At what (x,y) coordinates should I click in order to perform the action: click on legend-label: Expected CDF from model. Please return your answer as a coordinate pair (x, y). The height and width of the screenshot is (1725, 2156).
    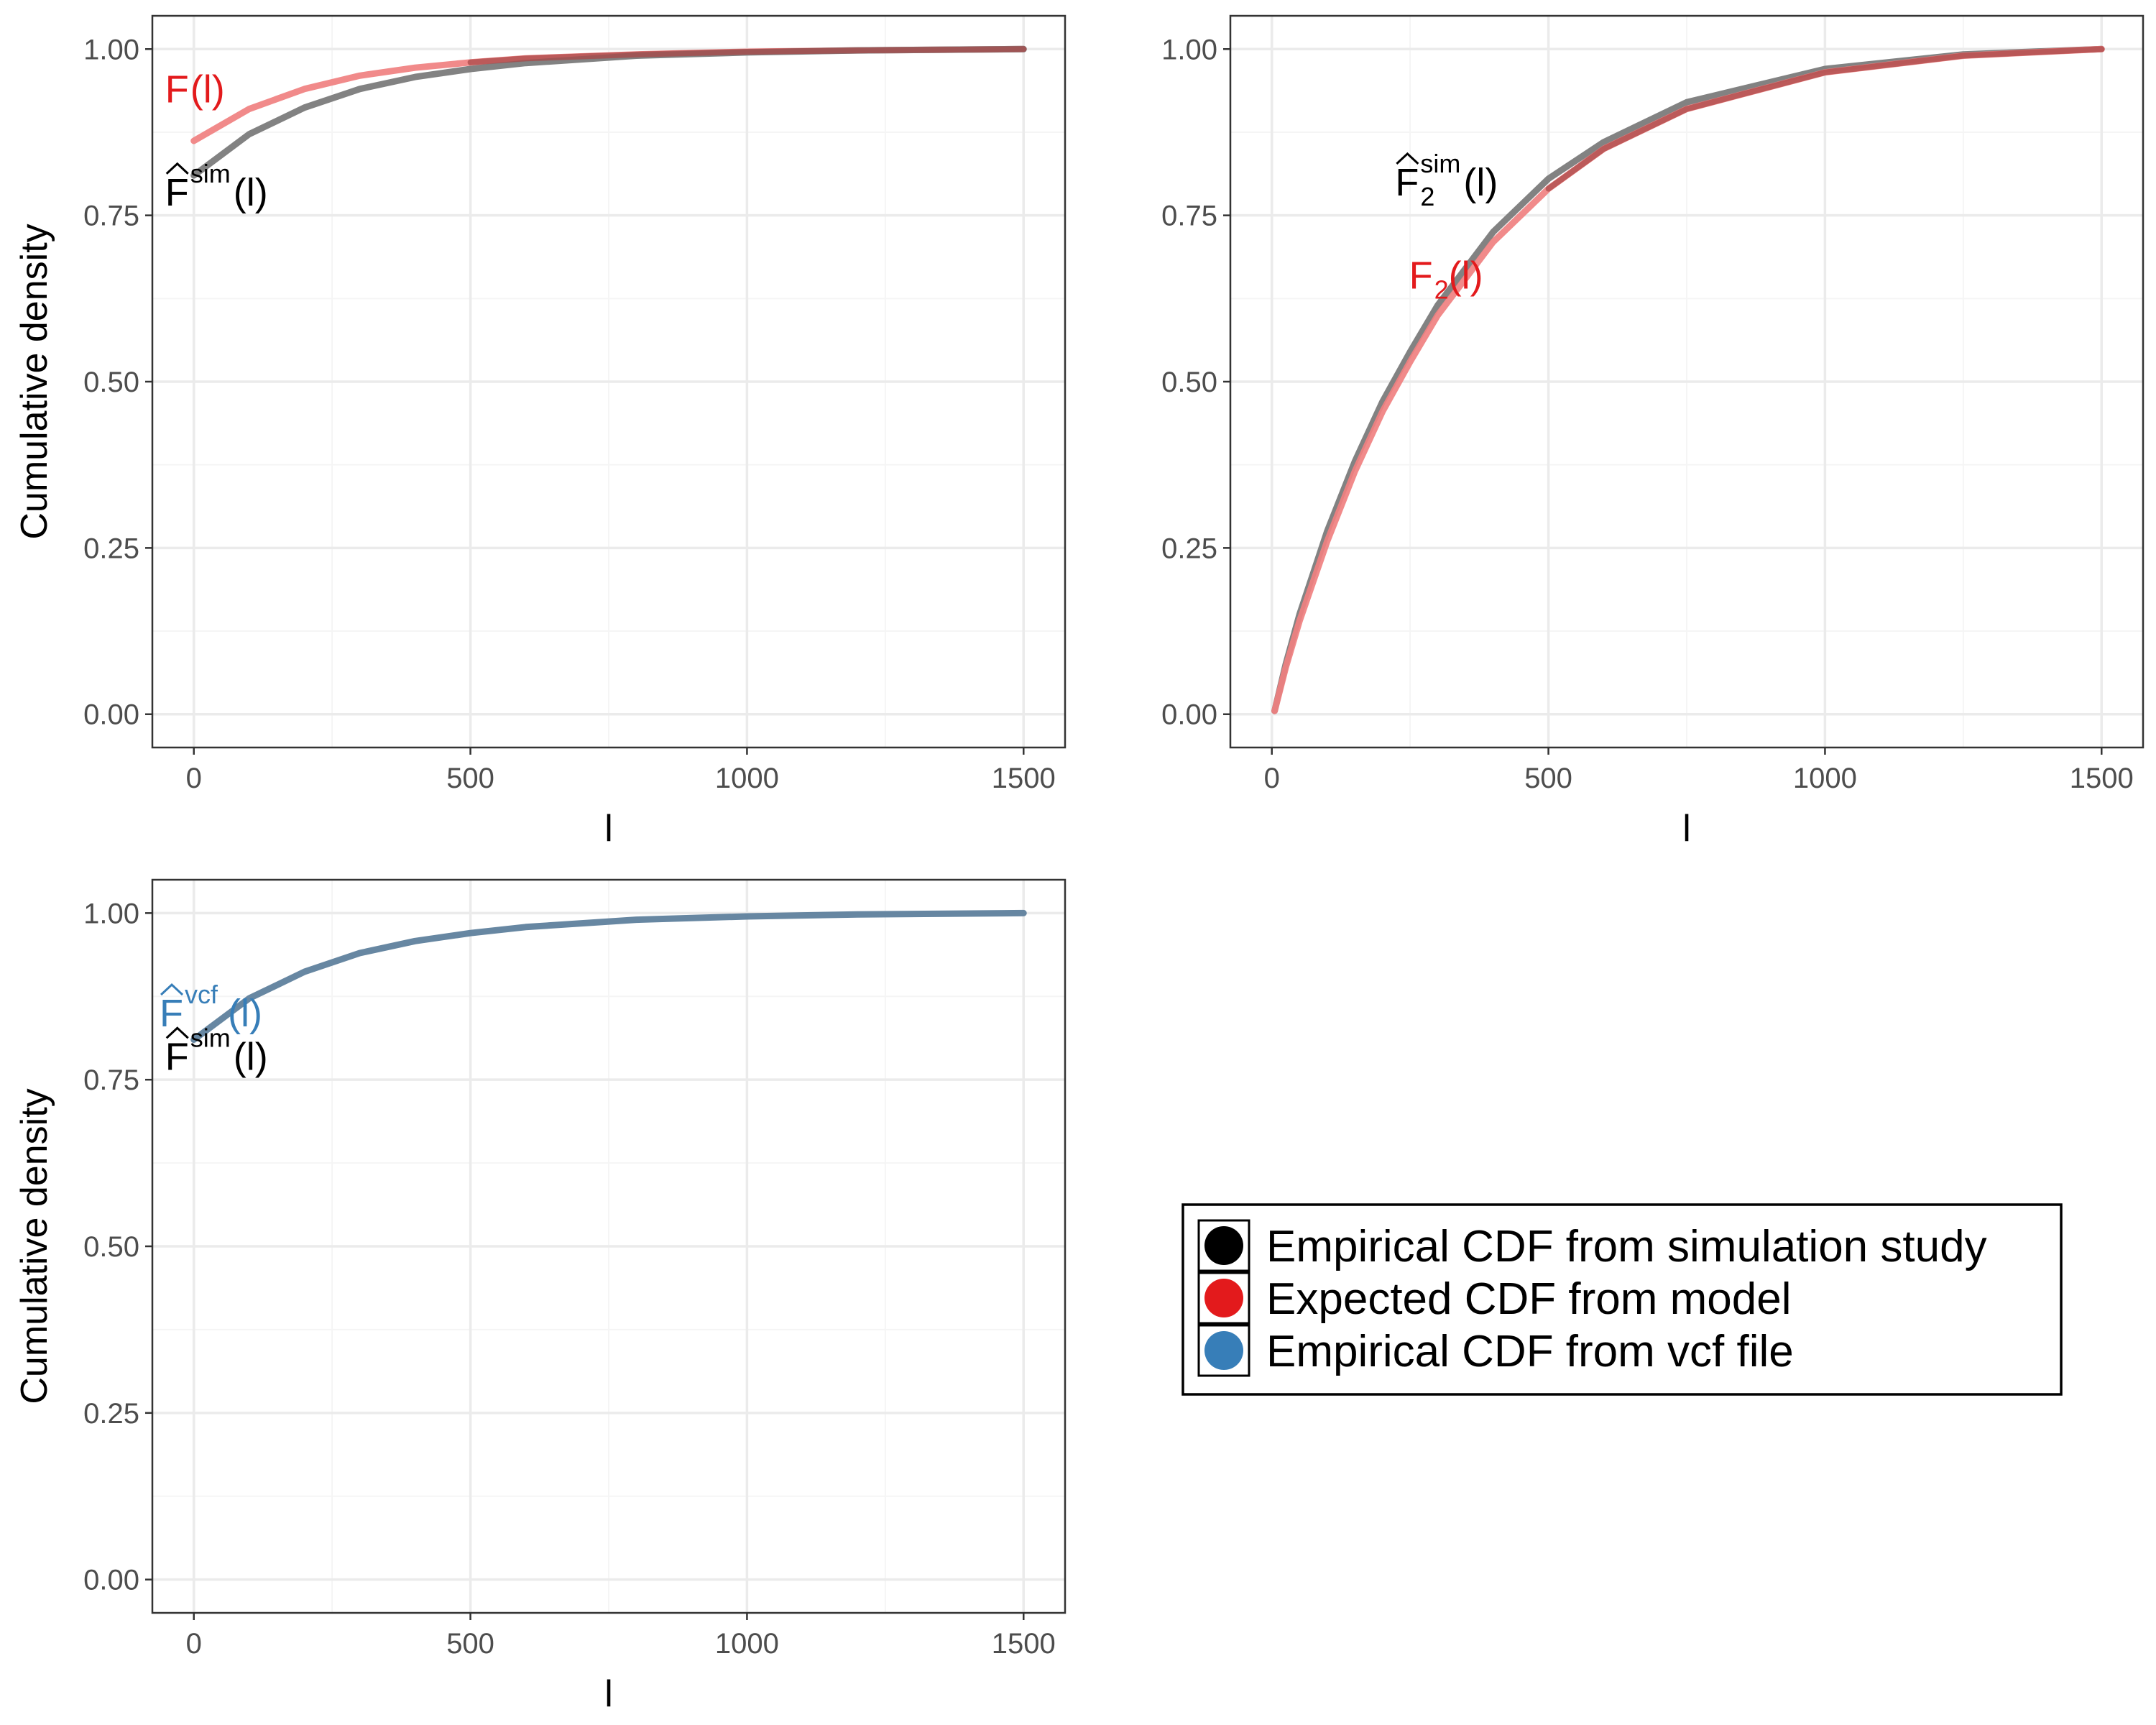
    Looking at the image, I should click on (1528, 1299).